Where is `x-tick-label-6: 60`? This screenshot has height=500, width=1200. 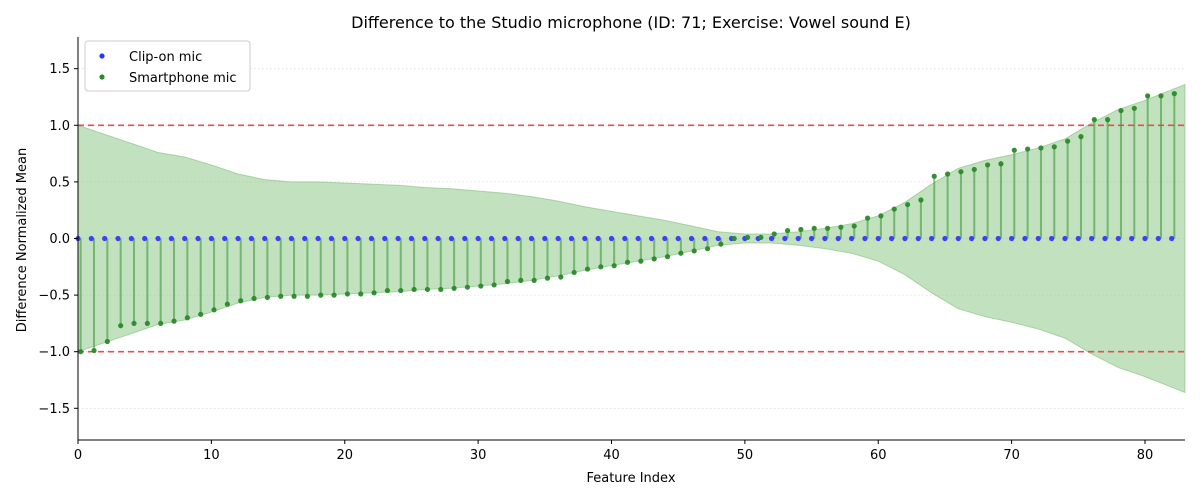 x-tick-label-6: 60 is located at coordinates (878, 455).